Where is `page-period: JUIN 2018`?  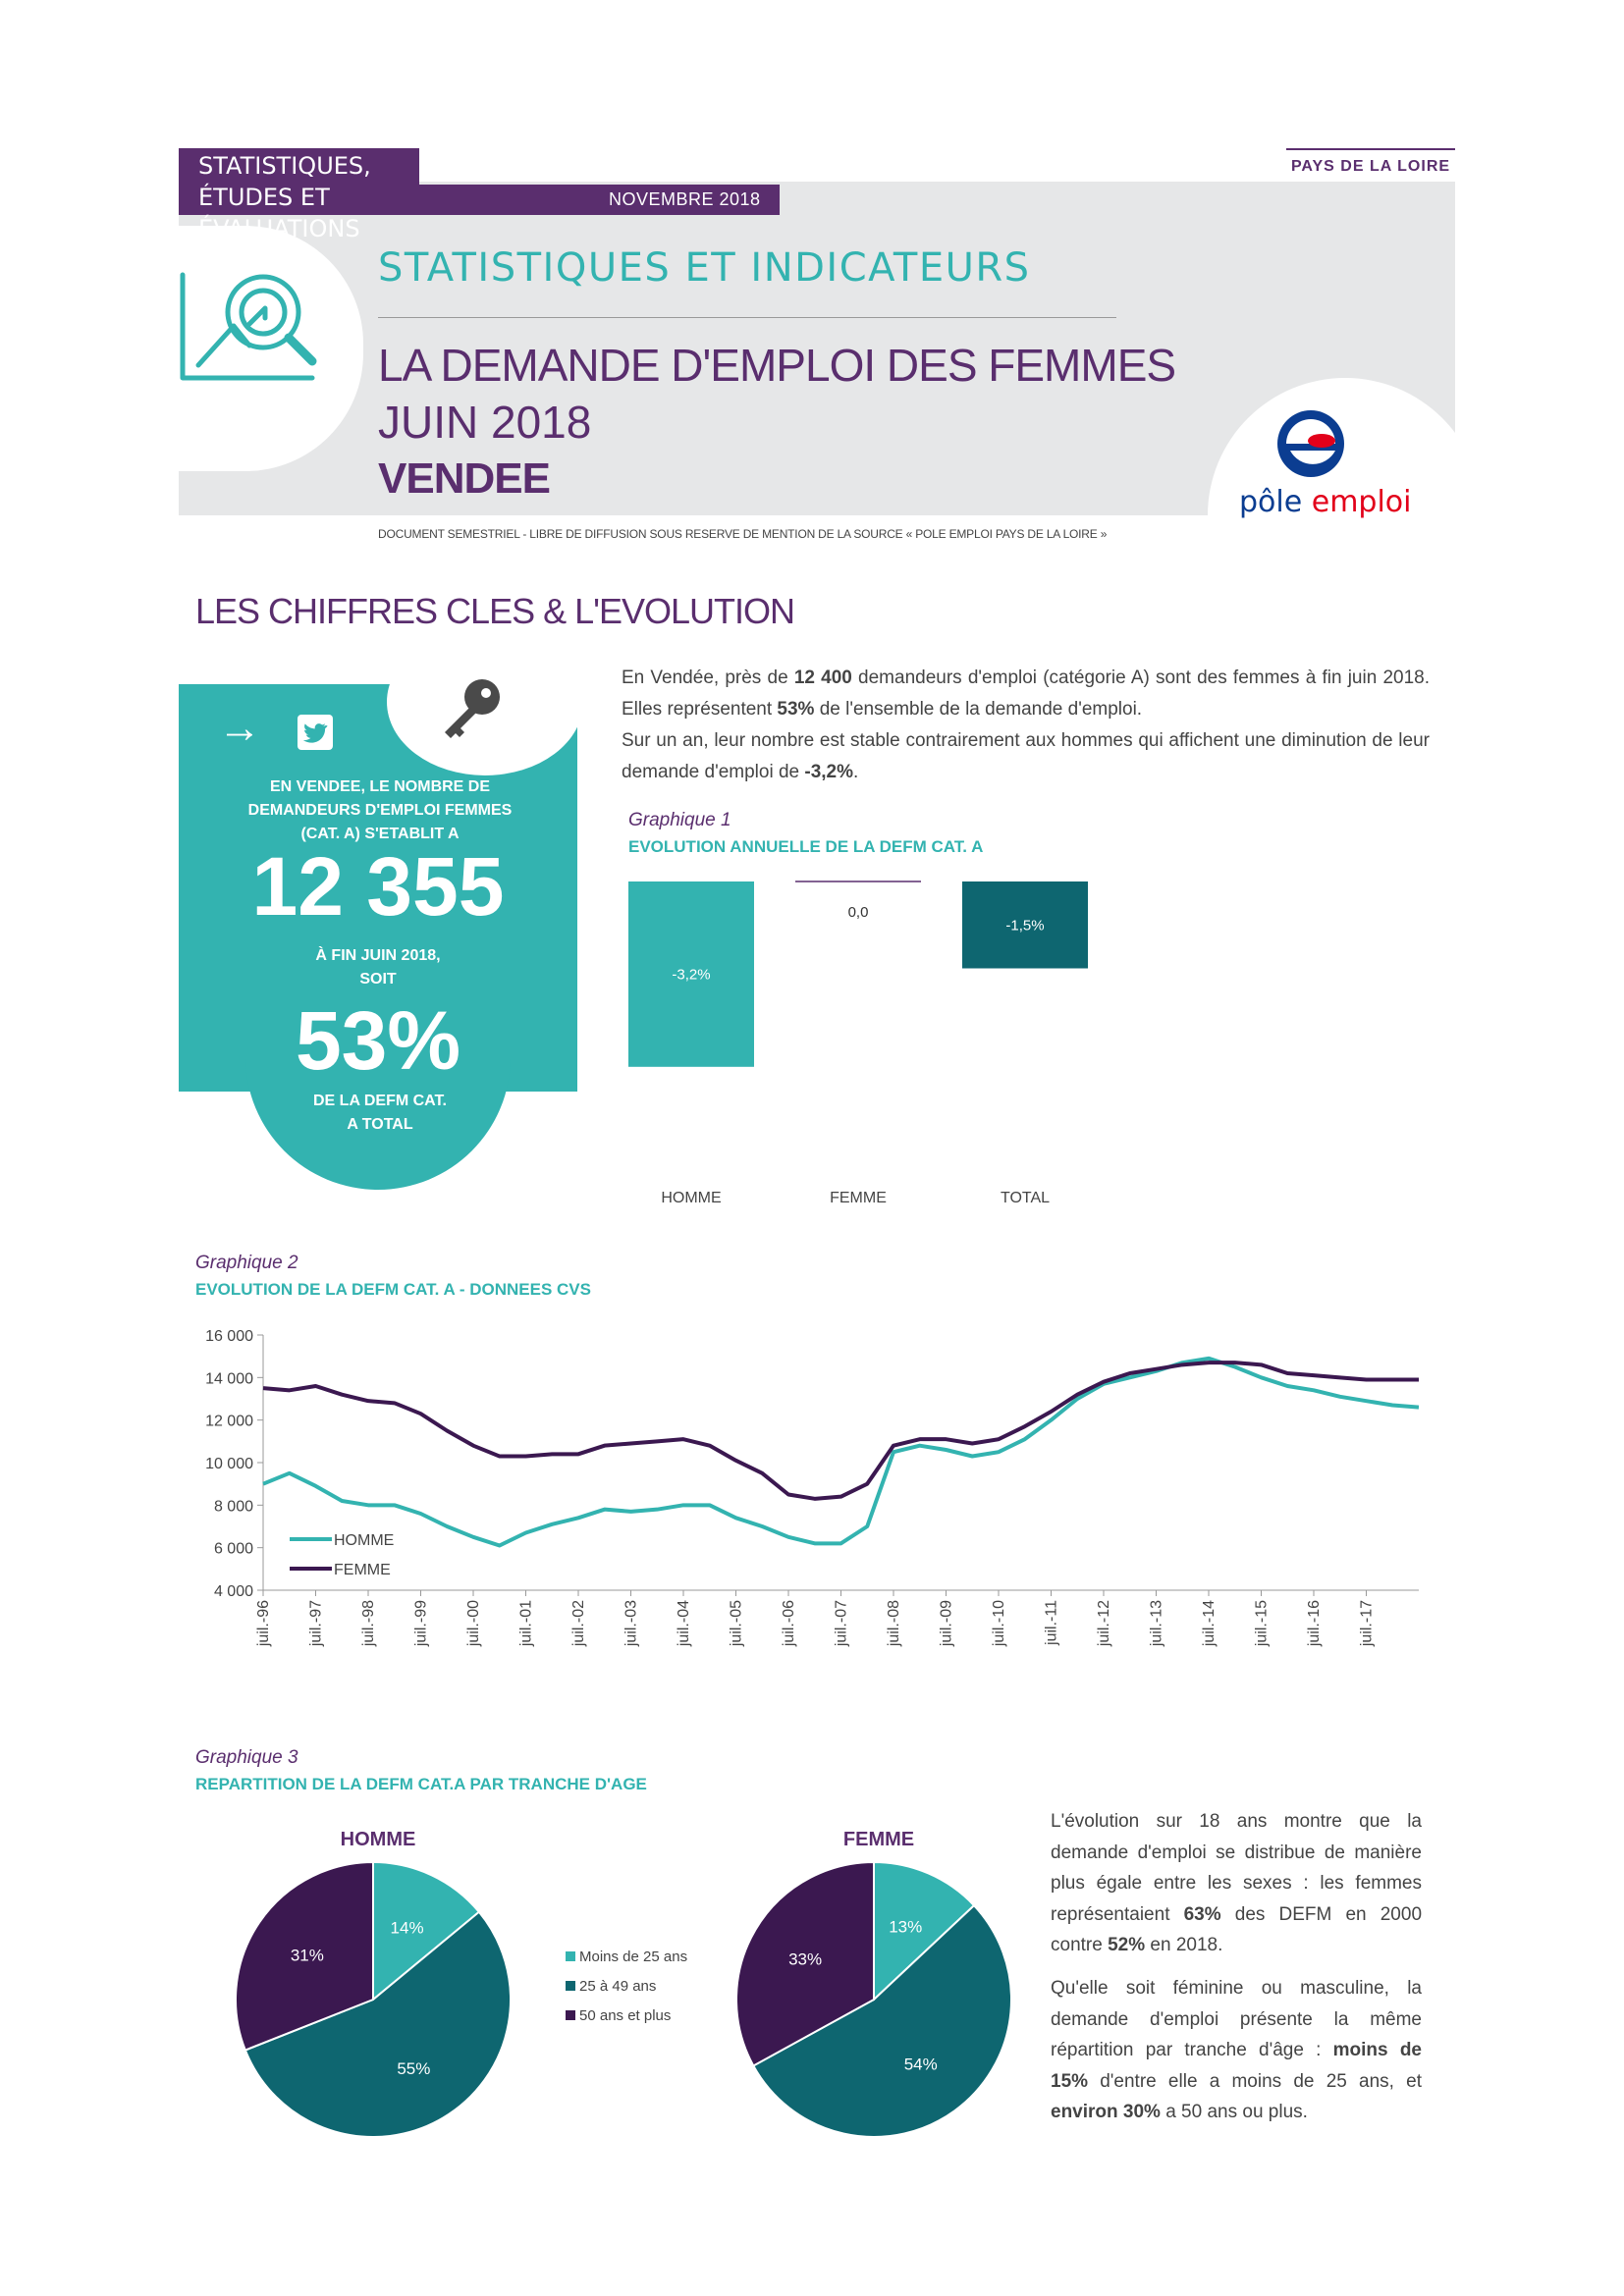 page-period: JUIN 2018 is located at coordinates (485, 423).